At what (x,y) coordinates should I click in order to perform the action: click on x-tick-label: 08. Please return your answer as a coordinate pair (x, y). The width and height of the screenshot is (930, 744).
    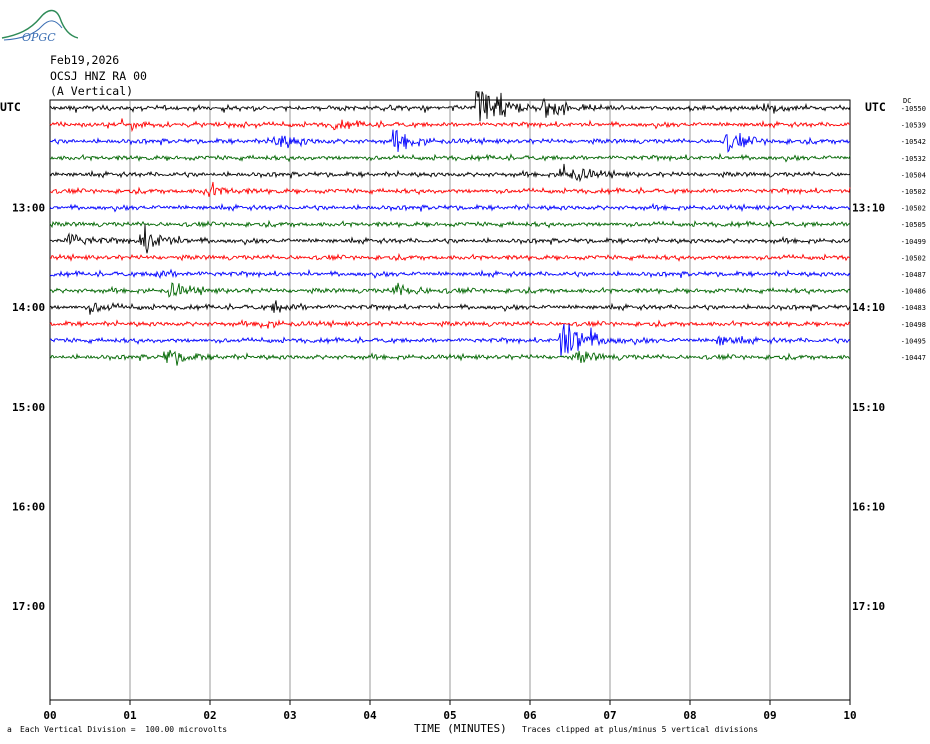
    Looking at the image, I should click on (689, 715).